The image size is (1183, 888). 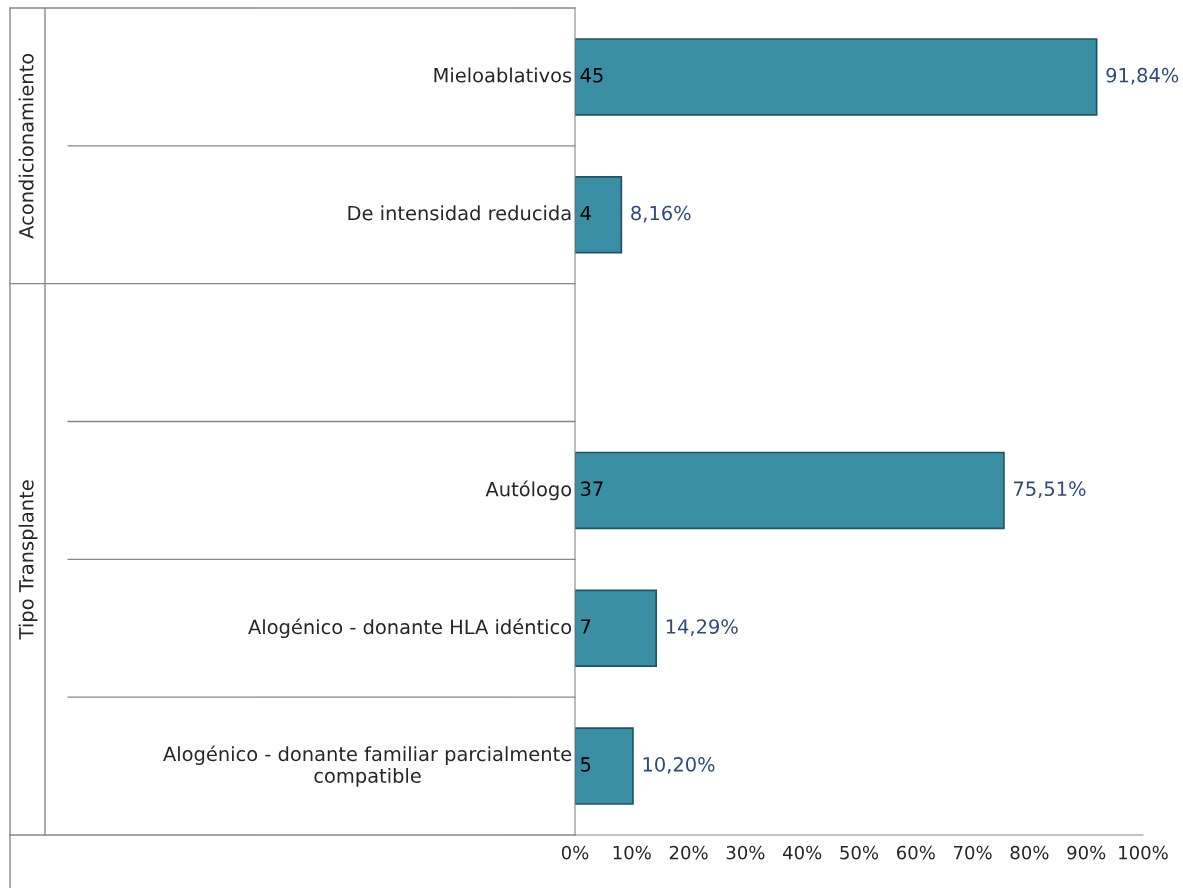 I want to click on x-tick-label: 40%, so click(x=802, y=852).